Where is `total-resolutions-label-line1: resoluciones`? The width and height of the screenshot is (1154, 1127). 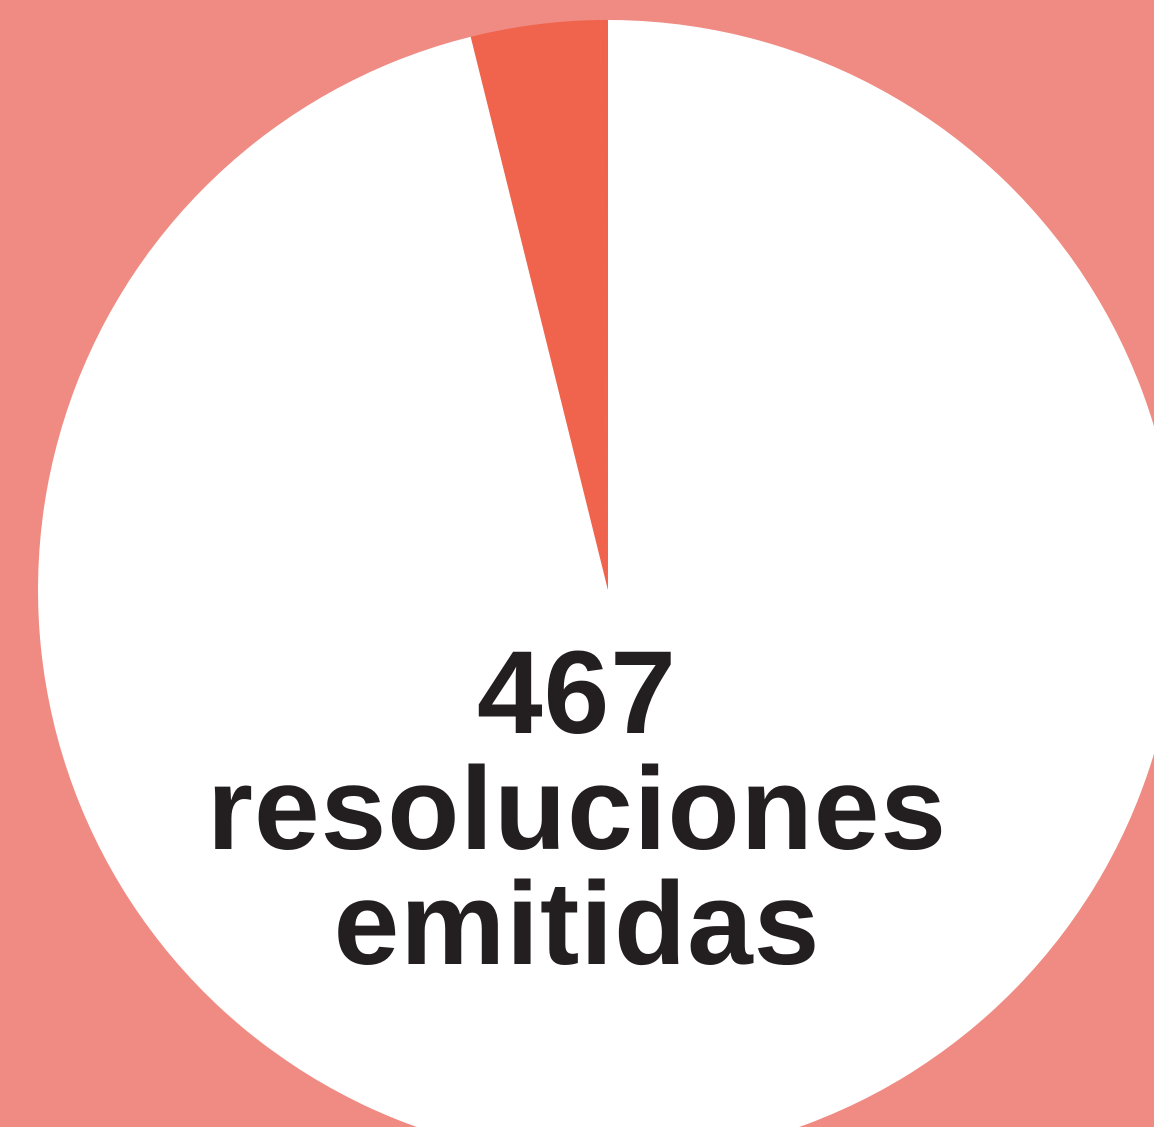 total-resolutions-label-line1: resoluciones is located at coordinates (577, 809).